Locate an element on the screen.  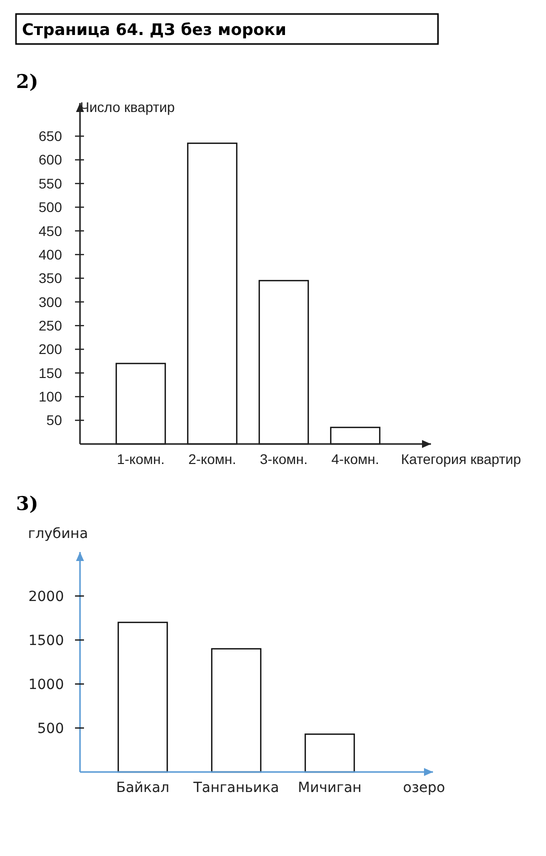
chart-title: 3) is located at coordinates (27, 504).